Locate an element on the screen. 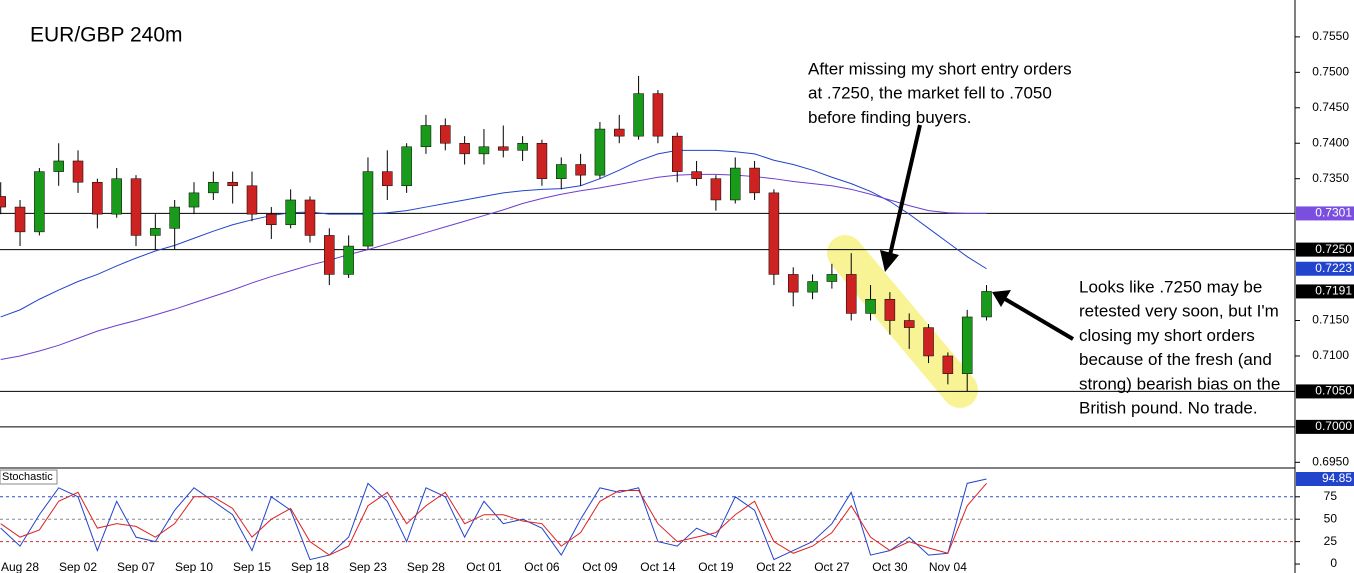  annotation: retested very soon, but I'm is located at coordinates (1179, 311).